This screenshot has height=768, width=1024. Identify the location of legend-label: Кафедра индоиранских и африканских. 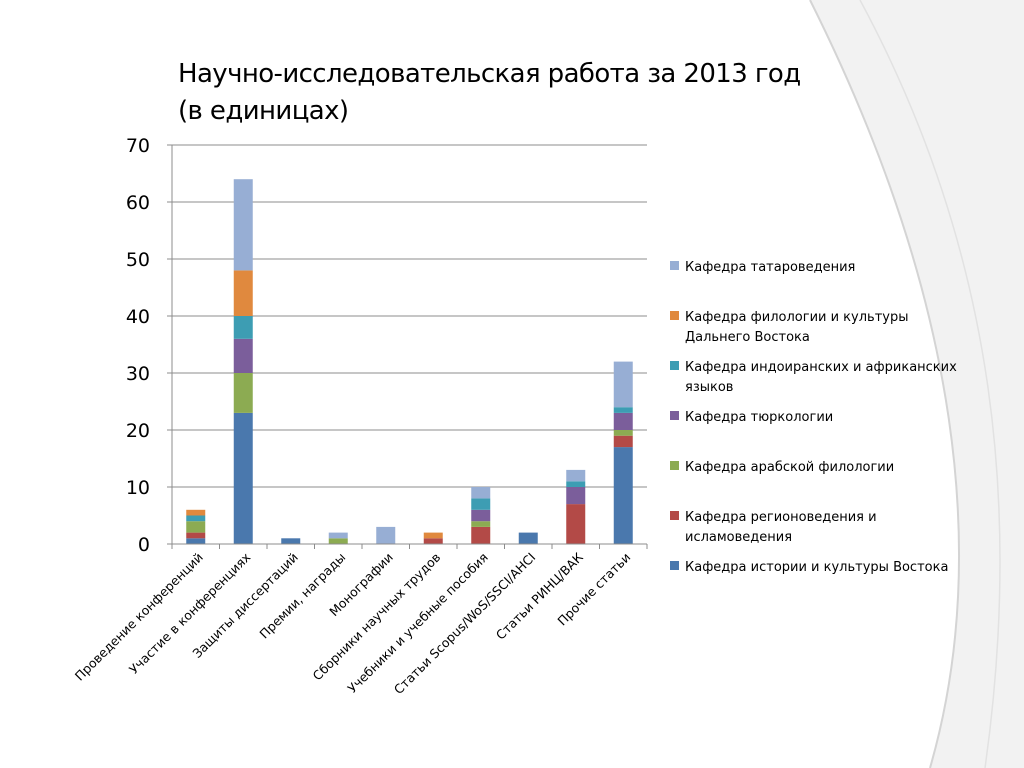
(821, 367).